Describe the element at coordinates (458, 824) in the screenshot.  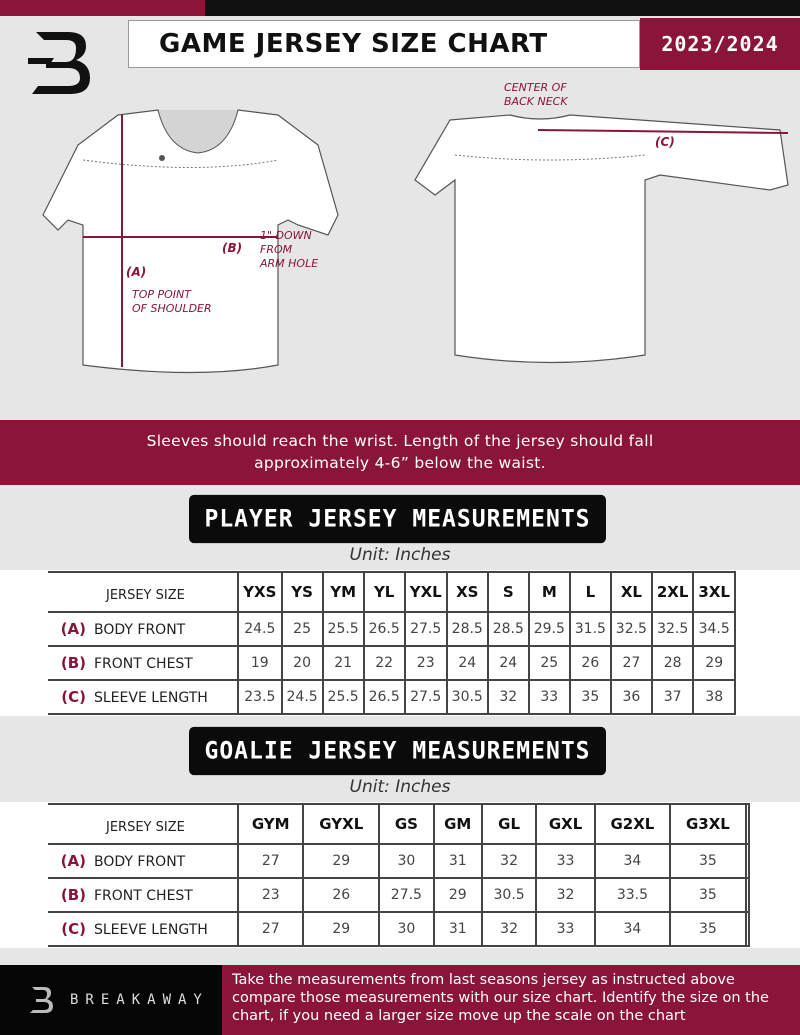
I see `size-header: GM` at that location.